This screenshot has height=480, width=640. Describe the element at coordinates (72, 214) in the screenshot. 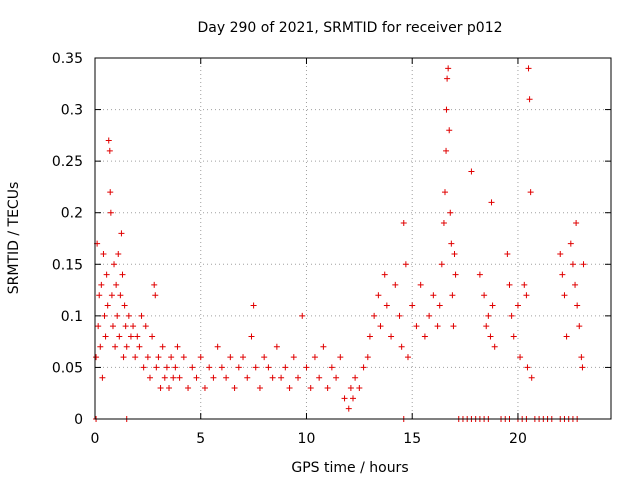

I see `y-tick-label: 0.2` at that location.